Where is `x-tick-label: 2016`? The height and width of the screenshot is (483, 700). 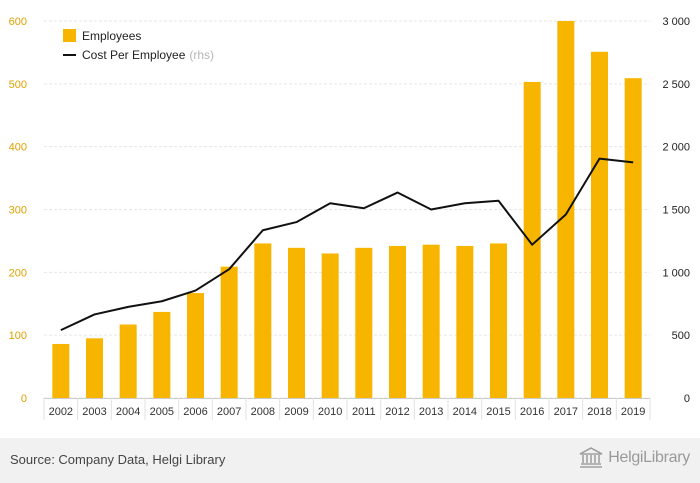 x-tick-label: 2016 is located at coordinates (532, 412).